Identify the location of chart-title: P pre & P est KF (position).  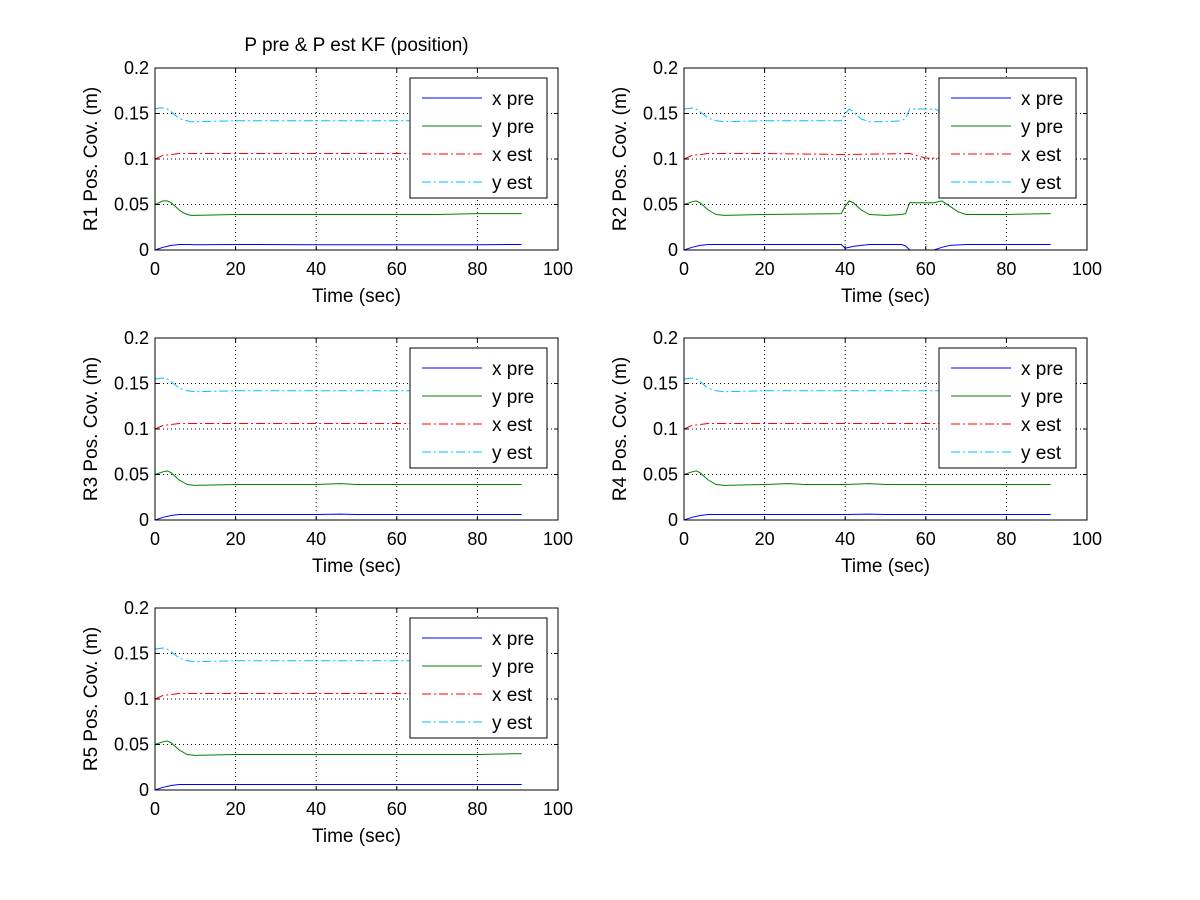
(356, 45).